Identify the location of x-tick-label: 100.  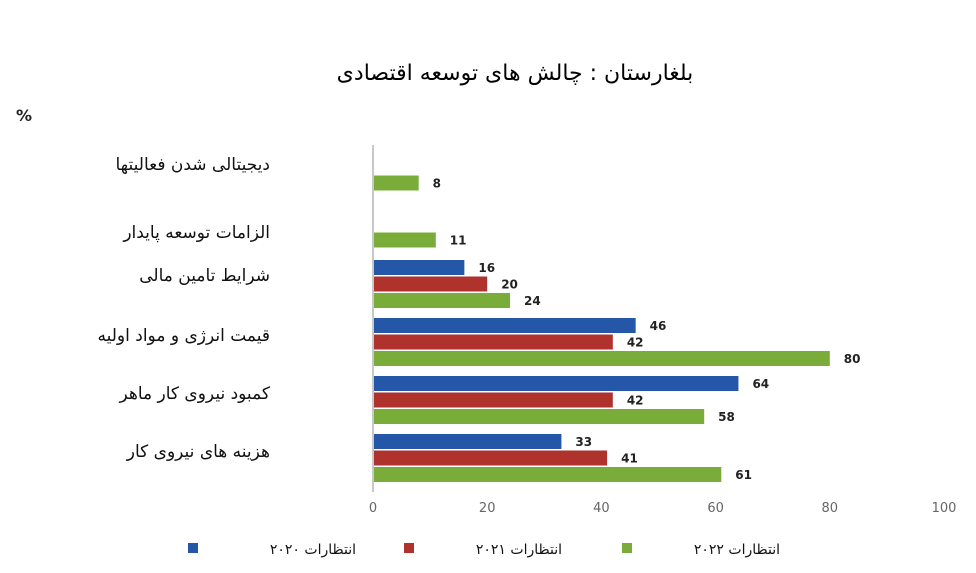
(944, 508).